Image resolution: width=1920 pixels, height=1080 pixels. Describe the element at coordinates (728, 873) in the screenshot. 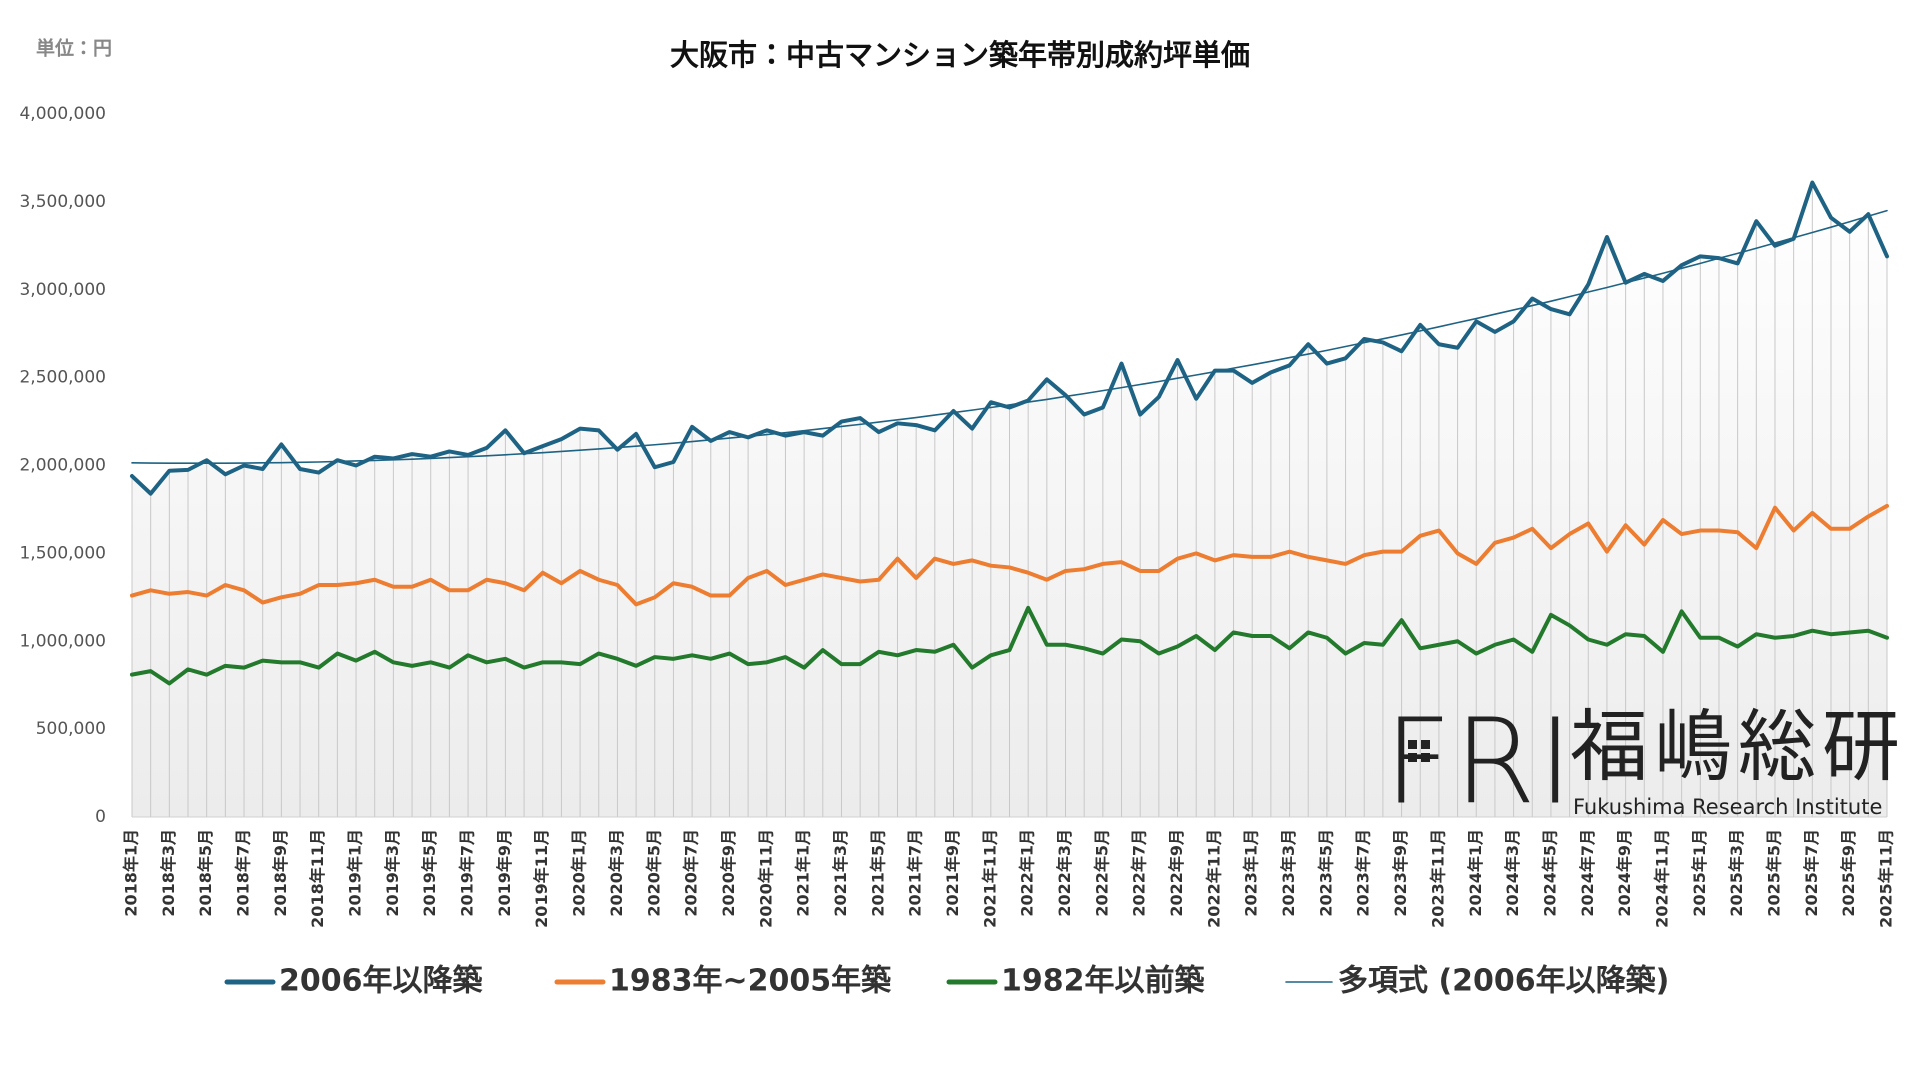

I see `x-tick-label: 2020年9月` at that location.